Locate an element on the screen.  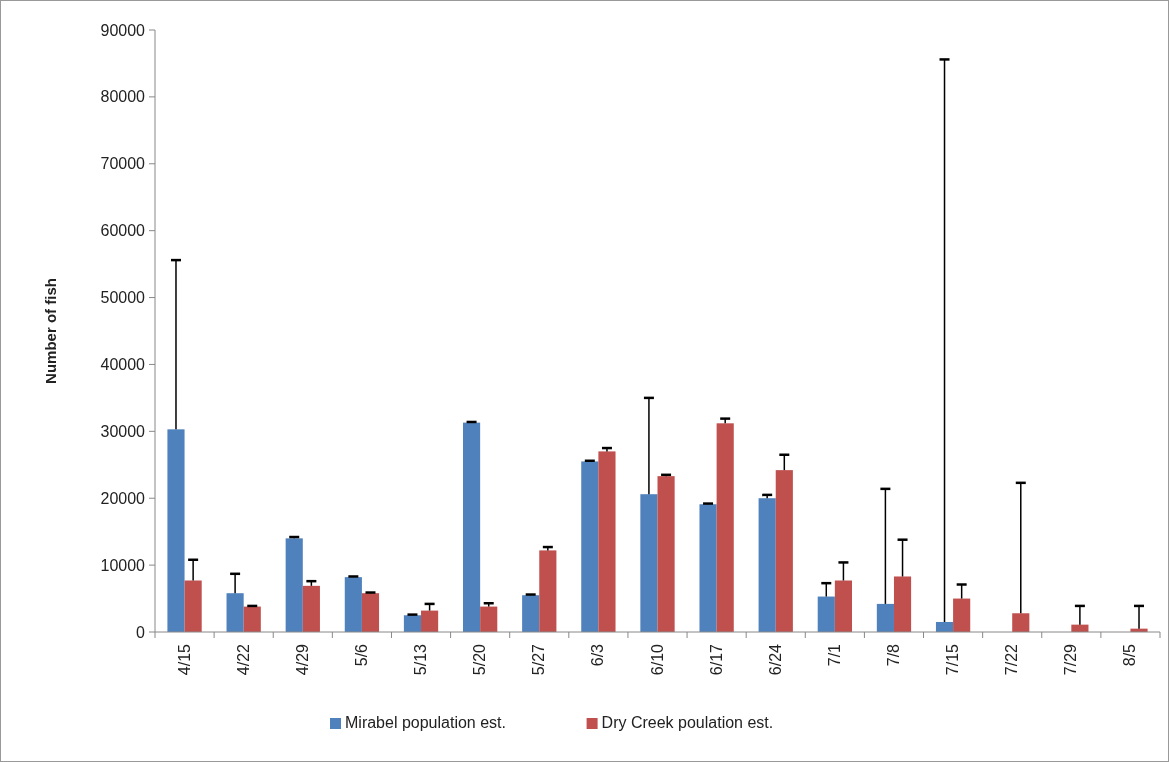
y-tick-label: 0 is located at coordinates (141, 632).